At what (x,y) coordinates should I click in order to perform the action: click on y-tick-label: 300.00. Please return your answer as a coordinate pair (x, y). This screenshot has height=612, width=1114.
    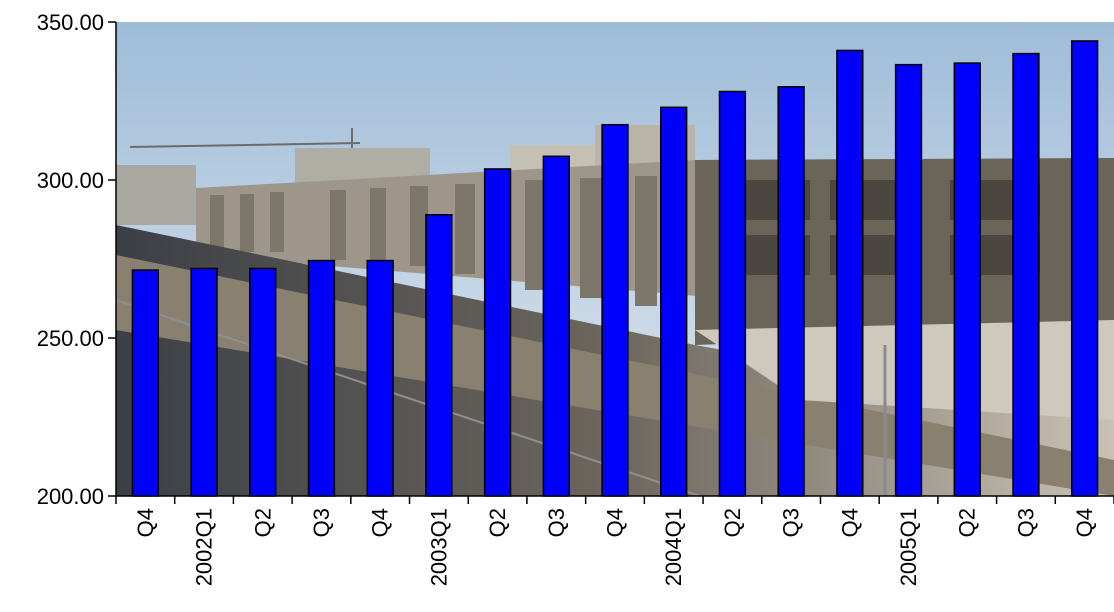
    Looking at the image, I should click on (70, 180).